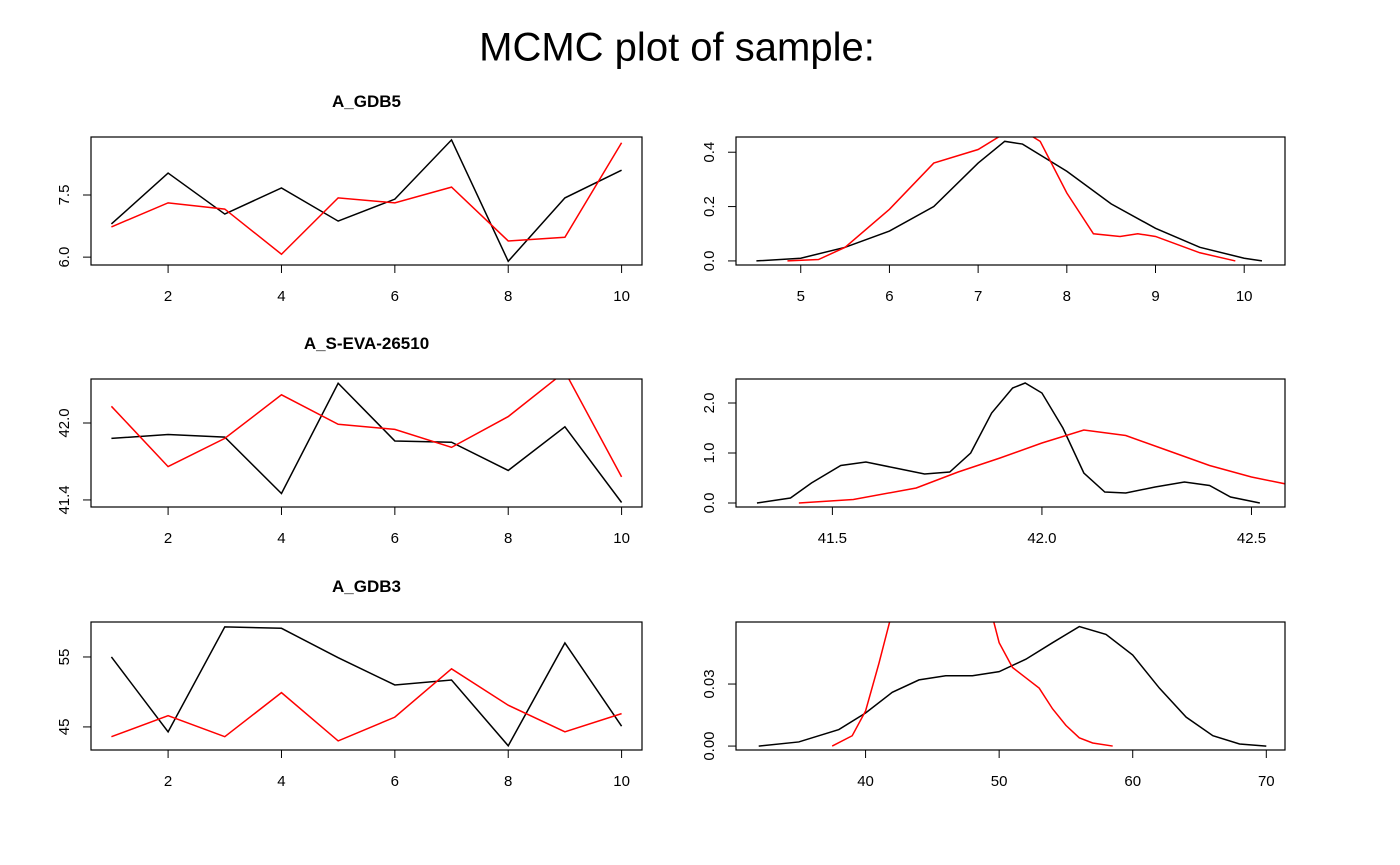 The width and height of the screenshot is (1400, 865). Describe the element at coordinates (1251, 538) in the screenshot. I see `x-tick-label: 42.5` at that location.